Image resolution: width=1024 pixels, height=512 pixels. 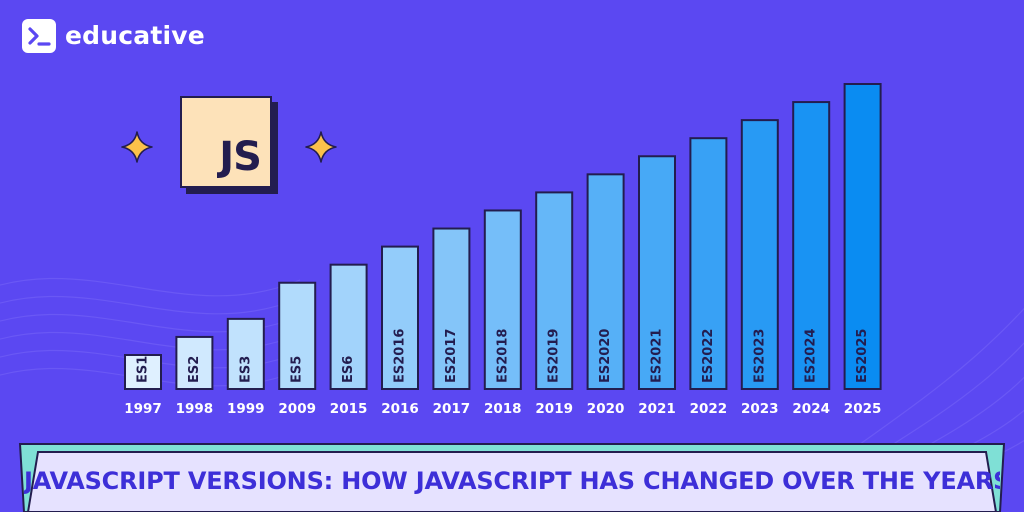 What do you see at coordinates (245, 369) in the screenshot?
I see `bar-label-ES3: ES3` at bounding box center [245, 369].